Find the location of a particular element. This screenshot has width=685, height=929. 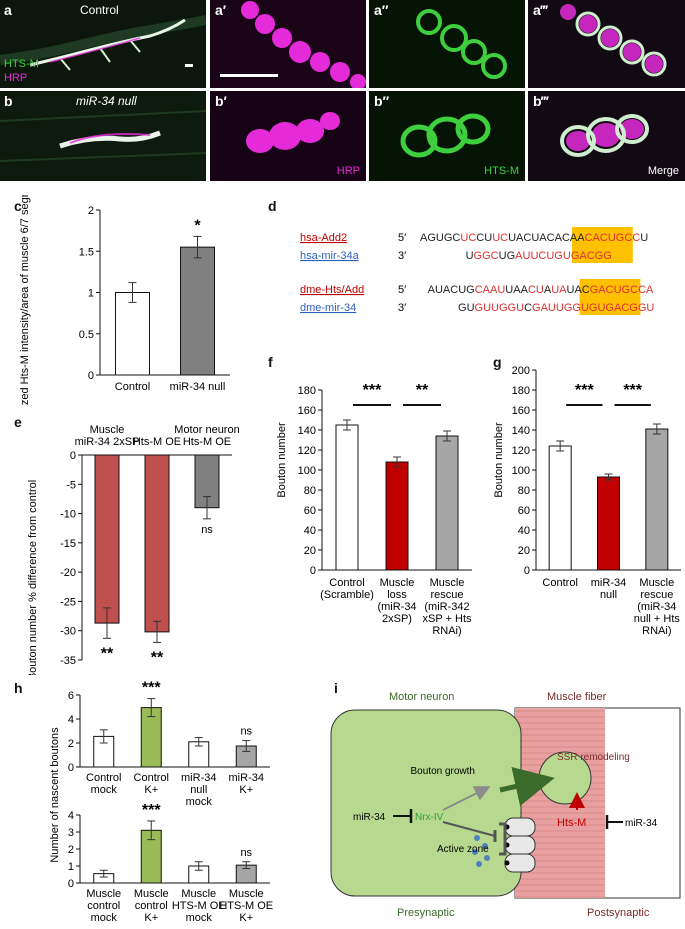

chart-e-ytick-label: -25 is located at coordinates (68, 602).